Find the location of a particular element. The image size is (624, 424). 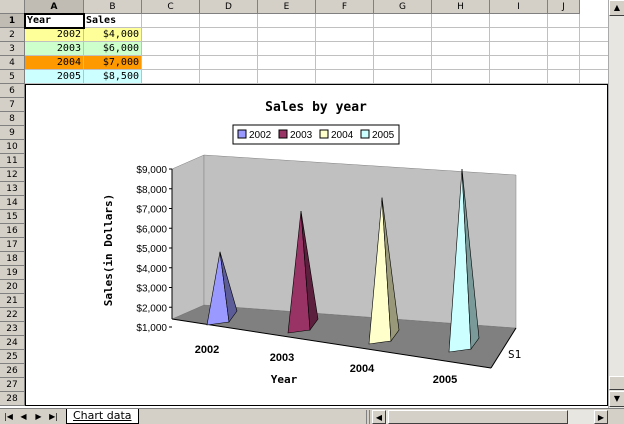

row-header: 25 is located at coordinates (12, 357).